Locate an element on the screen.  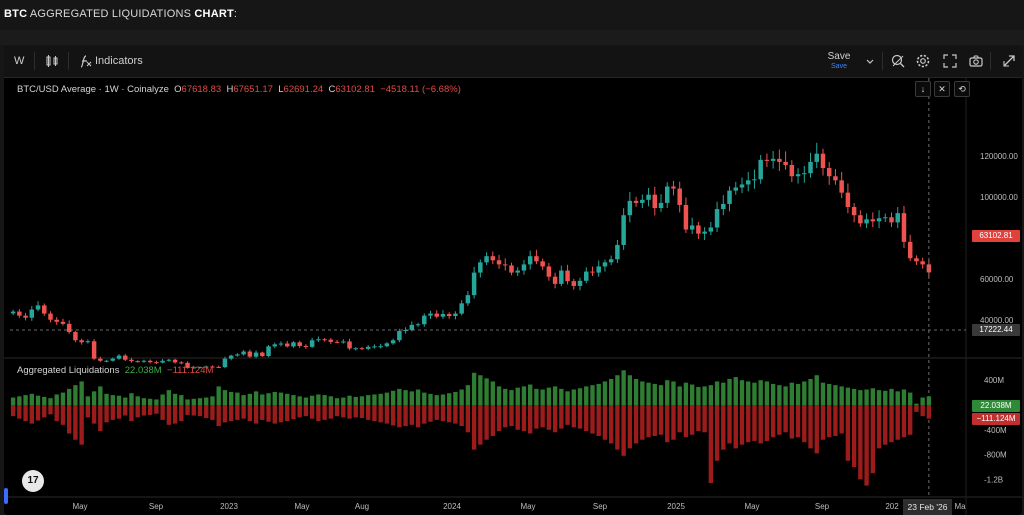
alert-icon is located at coordinates (898, 61).